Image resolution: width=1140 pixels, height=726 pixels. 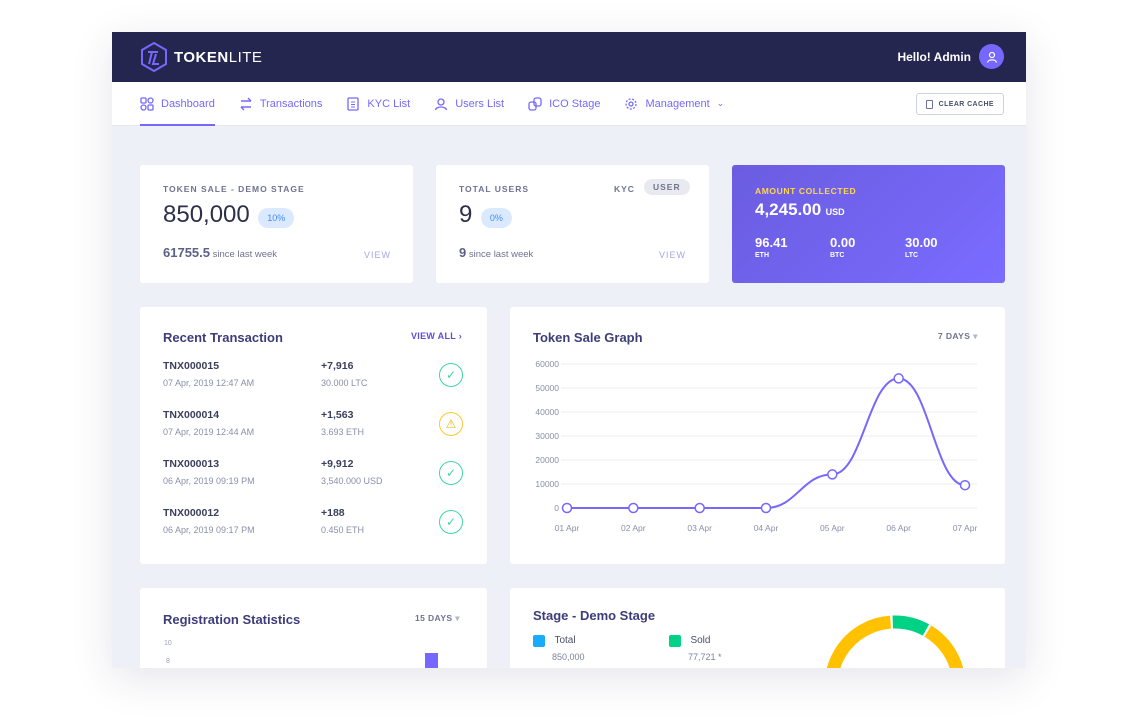 I want to click on brand-name-bold: TOKEN, so click(x=201, y=57).